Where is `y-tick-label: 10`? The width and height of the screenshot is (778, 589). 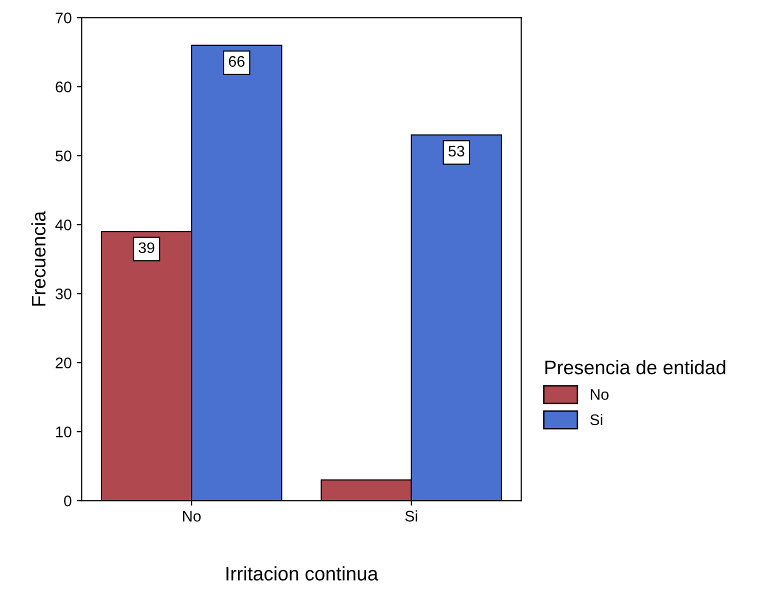
y-tick-label: 10 is located at coordinates (64, 432).